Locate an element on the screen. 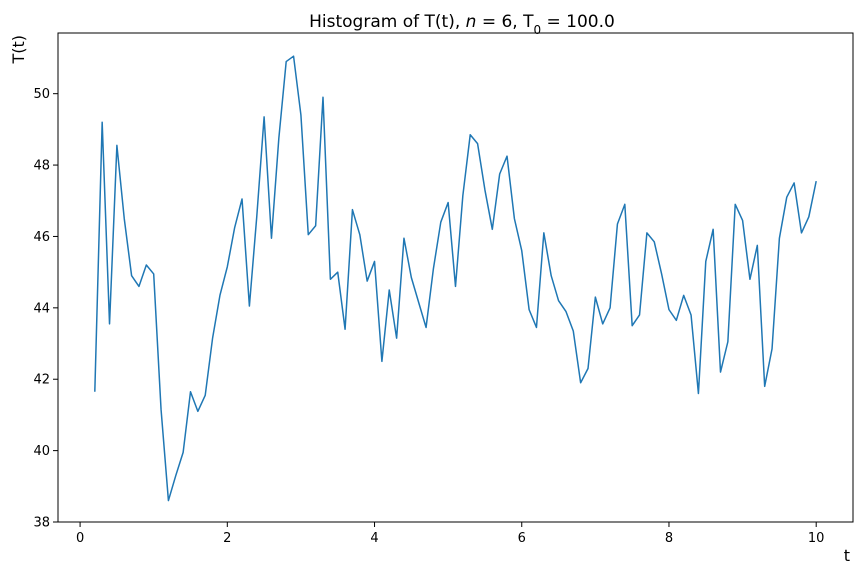 The height and width of the screenshot is (576, 864). x-tick-label: 6 is located at coordinates (522, 538).